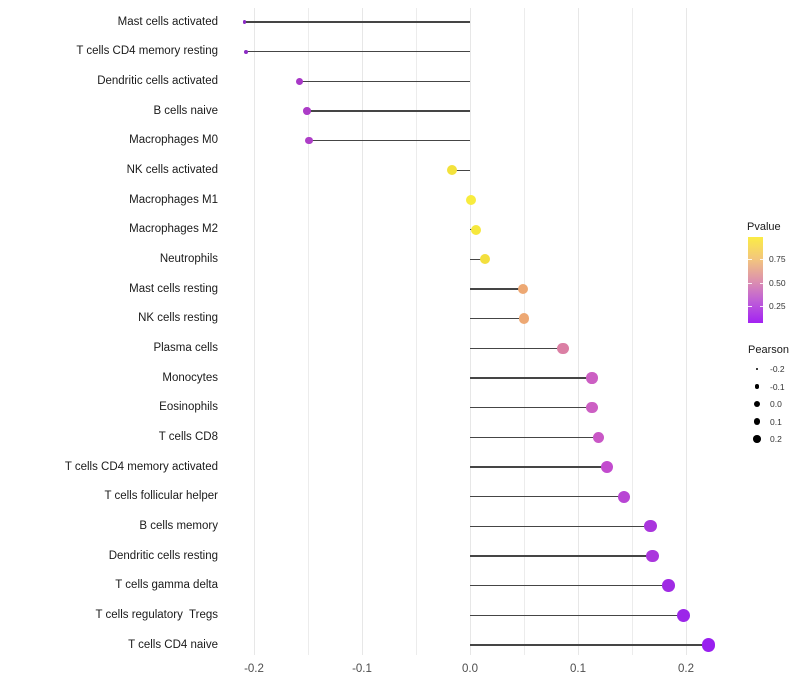 Image resolution: width=800 pixels, height=700 pixels. What do you see at coordinates (178, 525) in the screenshot?
I see `y-axis-label: B cells memory` at bounding box center [178, 525].